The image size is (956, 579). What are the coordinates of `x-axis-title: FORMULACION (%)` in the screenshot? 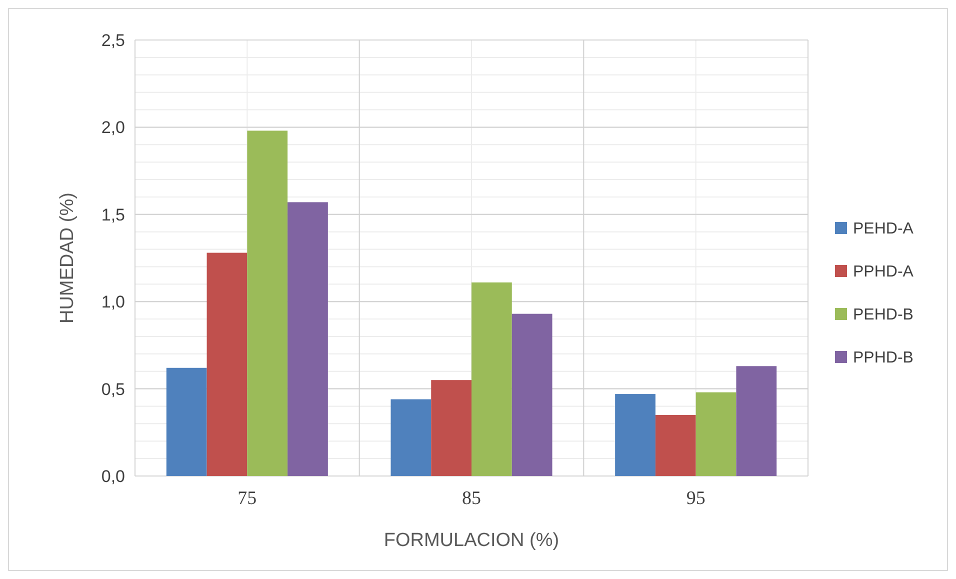 It's located at (472, 540).